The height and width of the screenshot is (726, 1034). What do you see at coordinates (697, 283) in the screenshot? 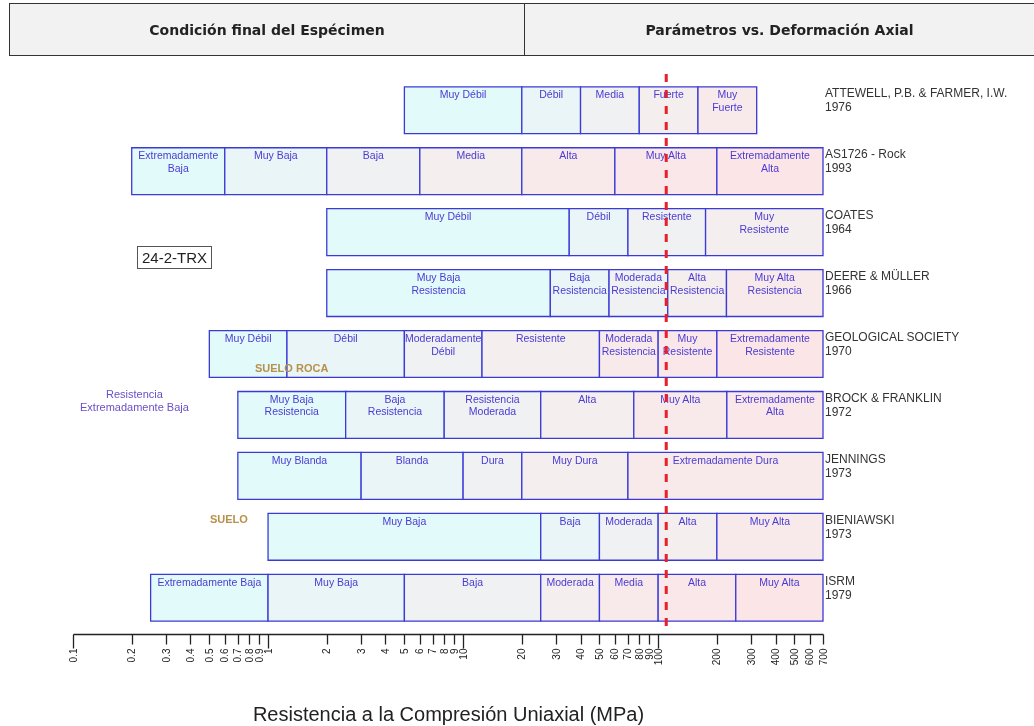
I see `data-label: Alta Resistencia` at bounding box center [697, 283].